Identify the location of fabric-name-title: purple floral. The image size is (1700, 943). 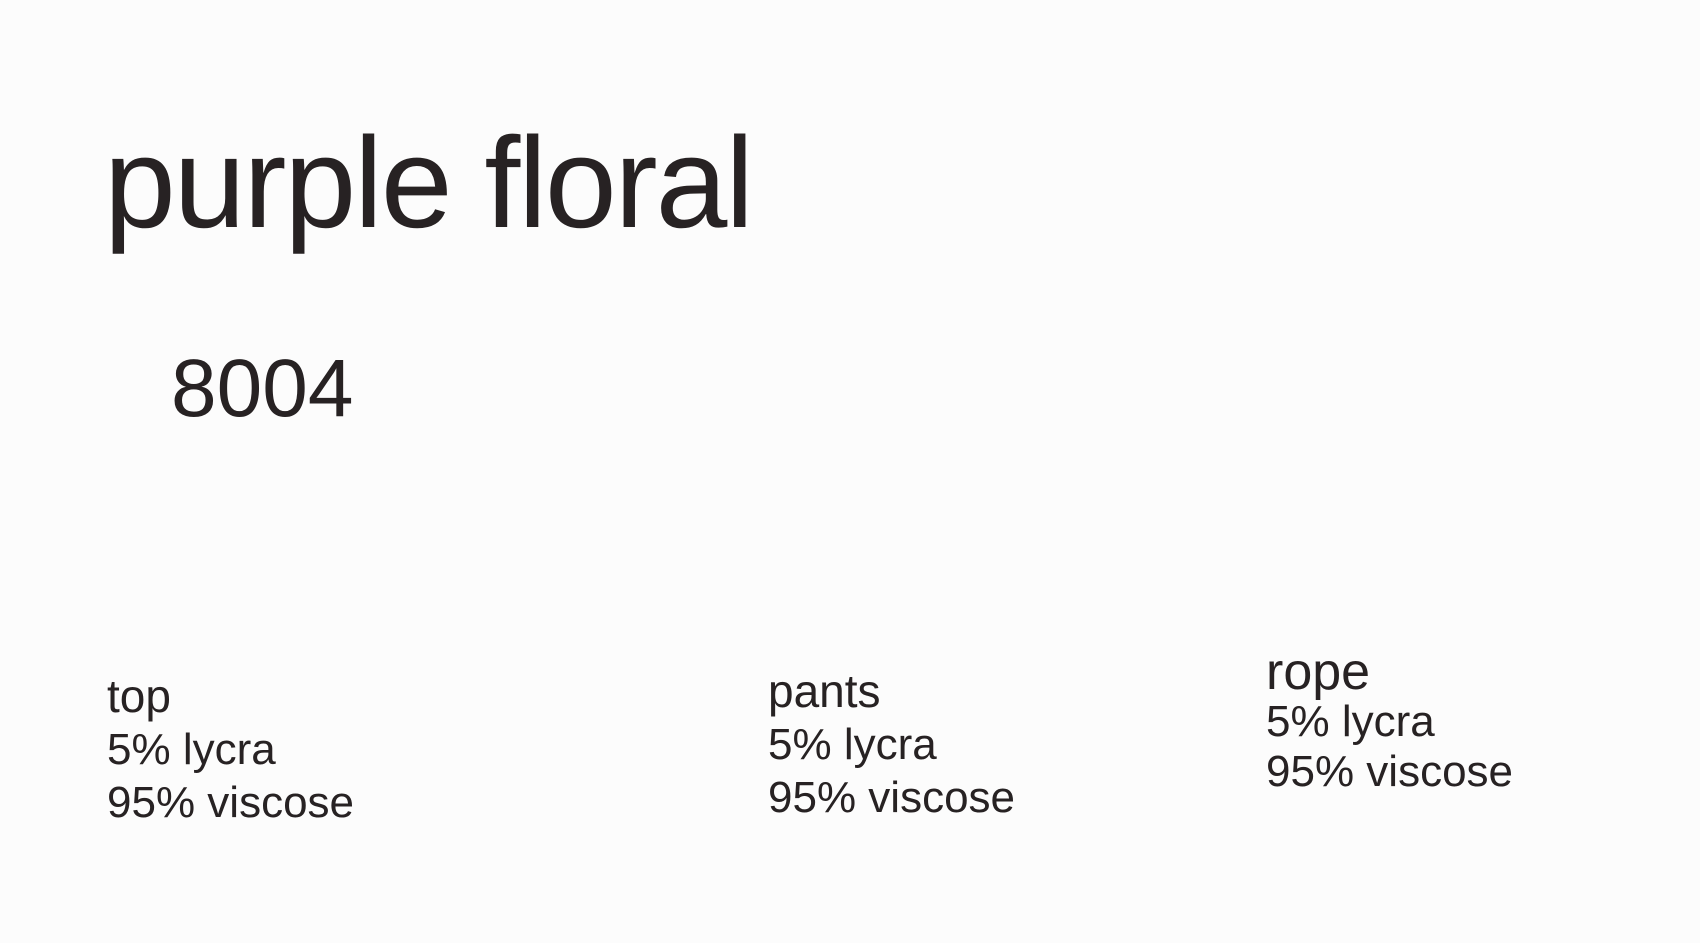
(429, 183).